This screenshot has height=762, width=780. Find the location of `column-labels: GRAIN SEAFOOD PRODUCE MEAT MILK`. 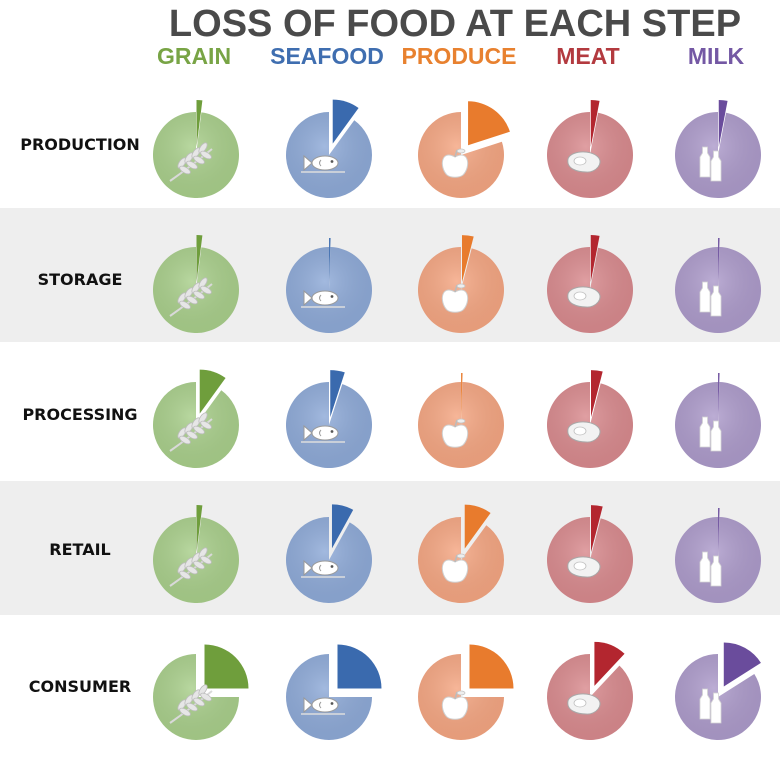

column-labels: GRAIN SEAFOOD PRODUCE MEAT MILK is located at coordinates (451, 56).